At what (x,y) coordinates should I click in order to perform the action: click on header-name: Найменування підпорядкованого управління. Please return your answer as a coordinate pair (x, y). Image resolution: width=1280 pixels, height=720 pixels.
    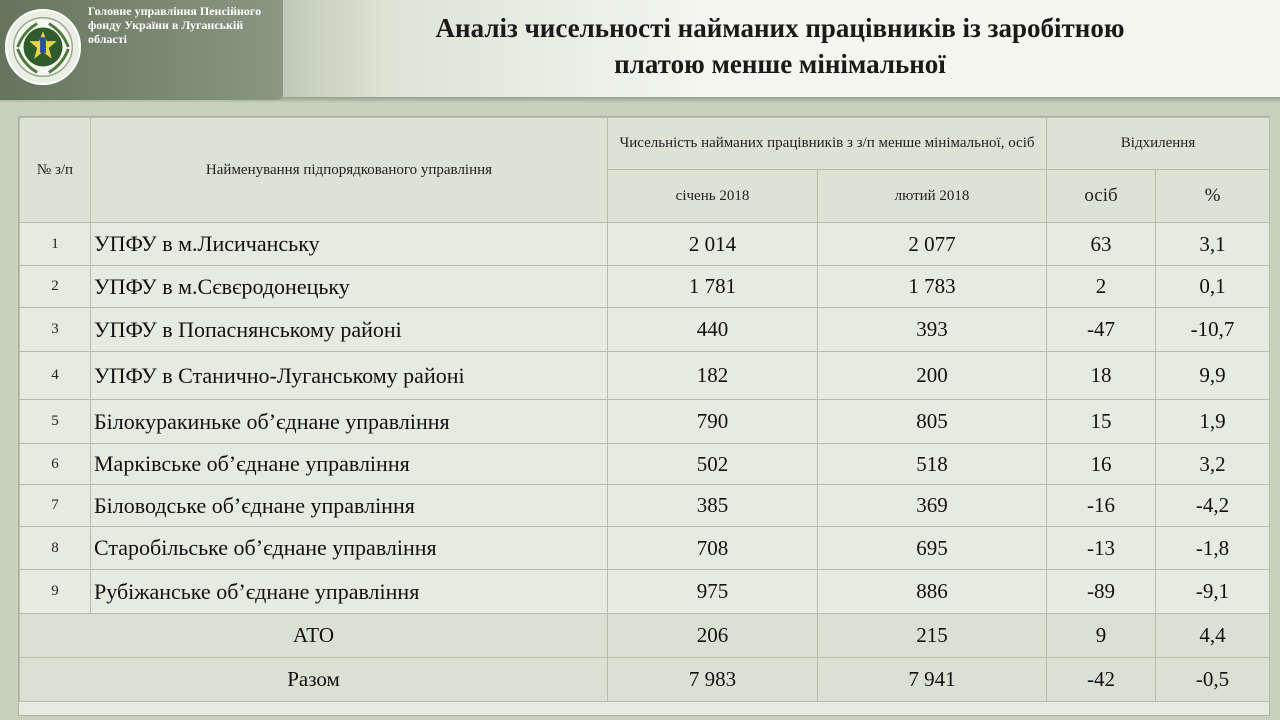
    Looking at the image, I should click on (349, 170).